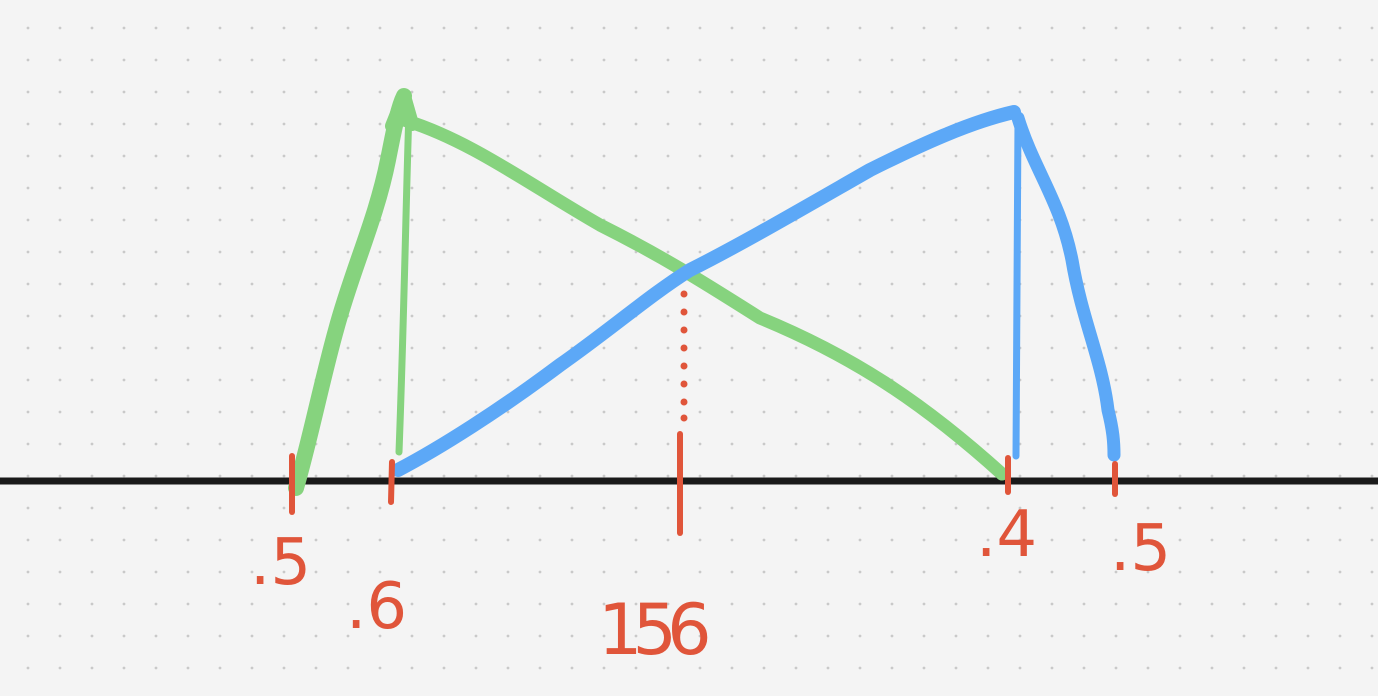  Describe the element at coordinates (1006, 535) in the screenshot. I see `tick-label-4: .4` at that location.